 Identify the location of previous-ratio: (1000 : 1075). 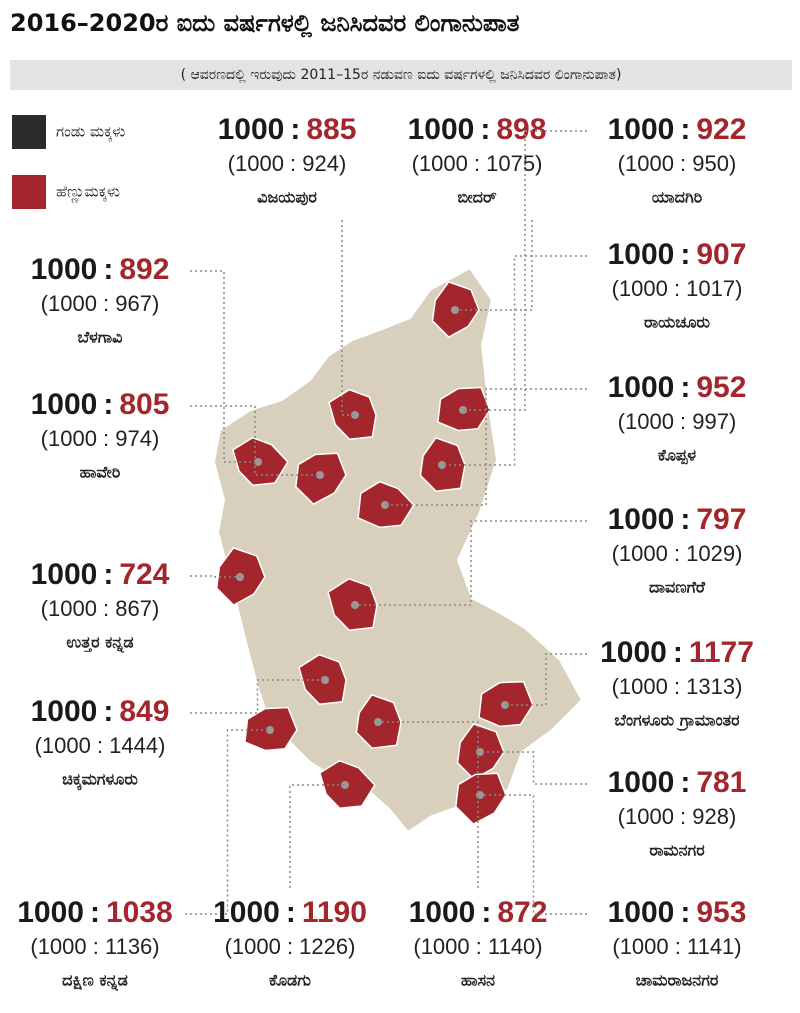
(477, 163).